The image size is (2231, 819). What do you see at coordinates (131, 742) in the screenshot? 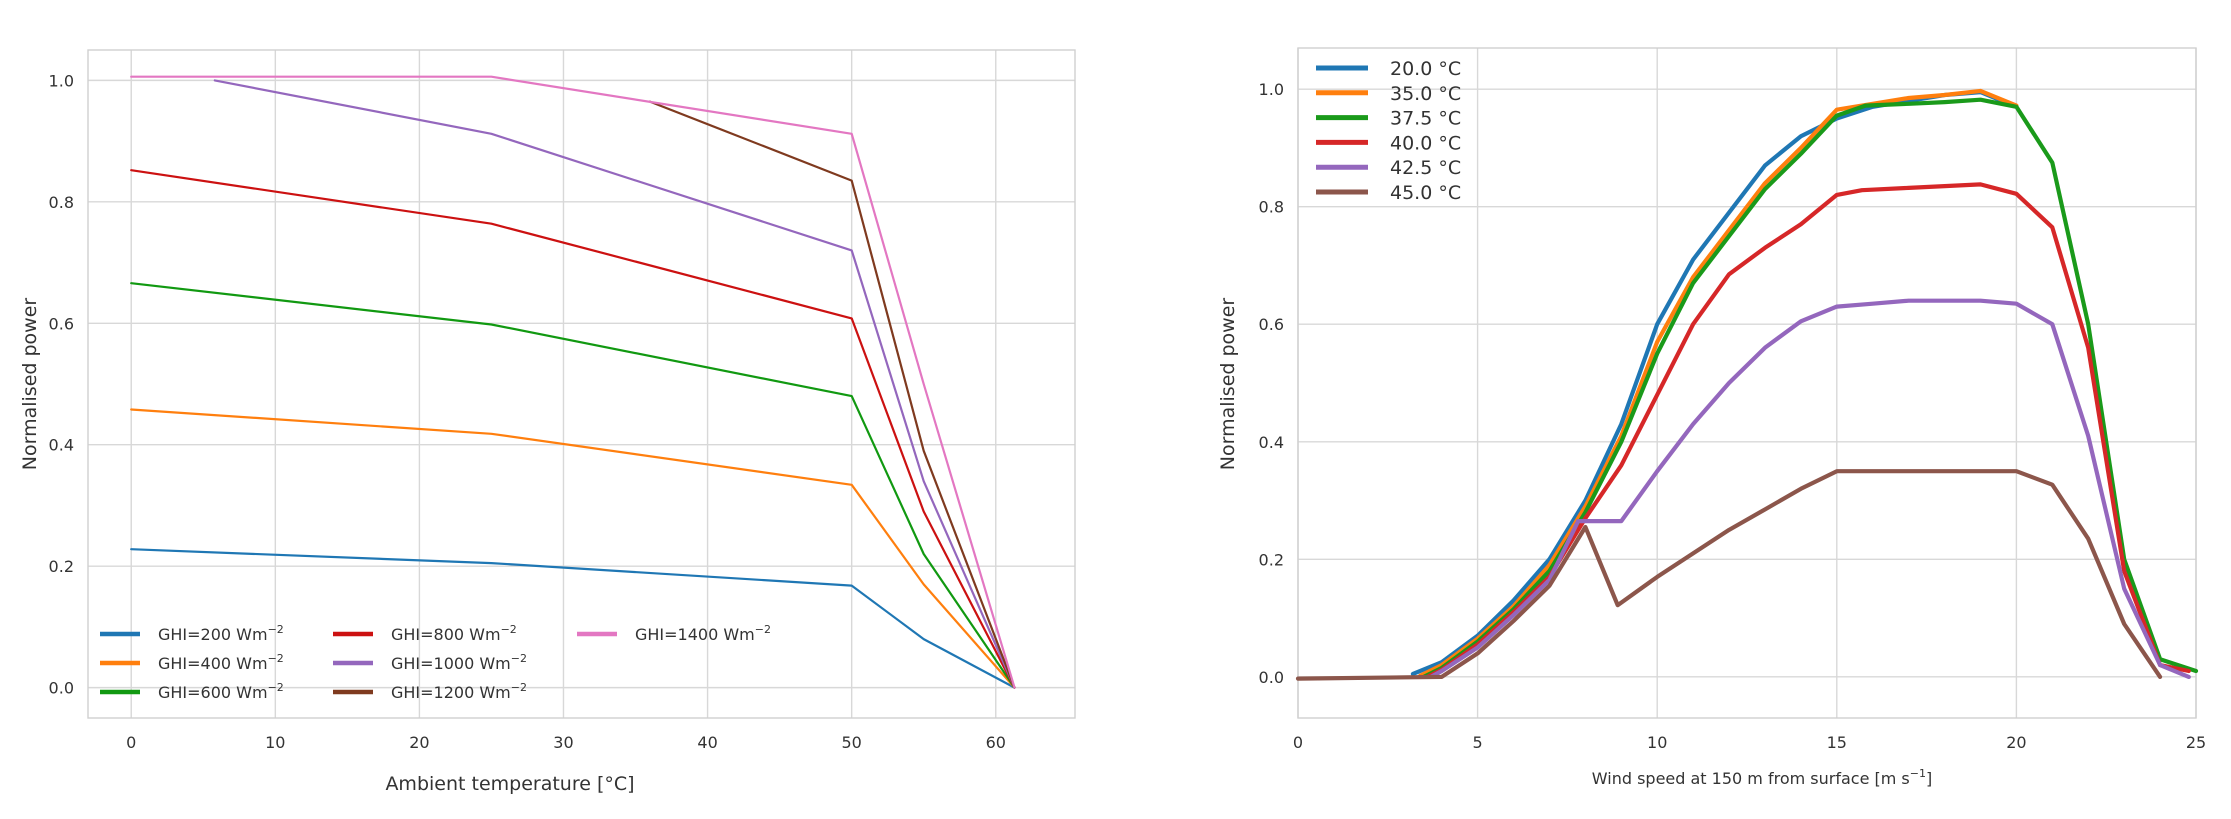
I see `left-xtick-label: 0` at bounding box center [131, 742].